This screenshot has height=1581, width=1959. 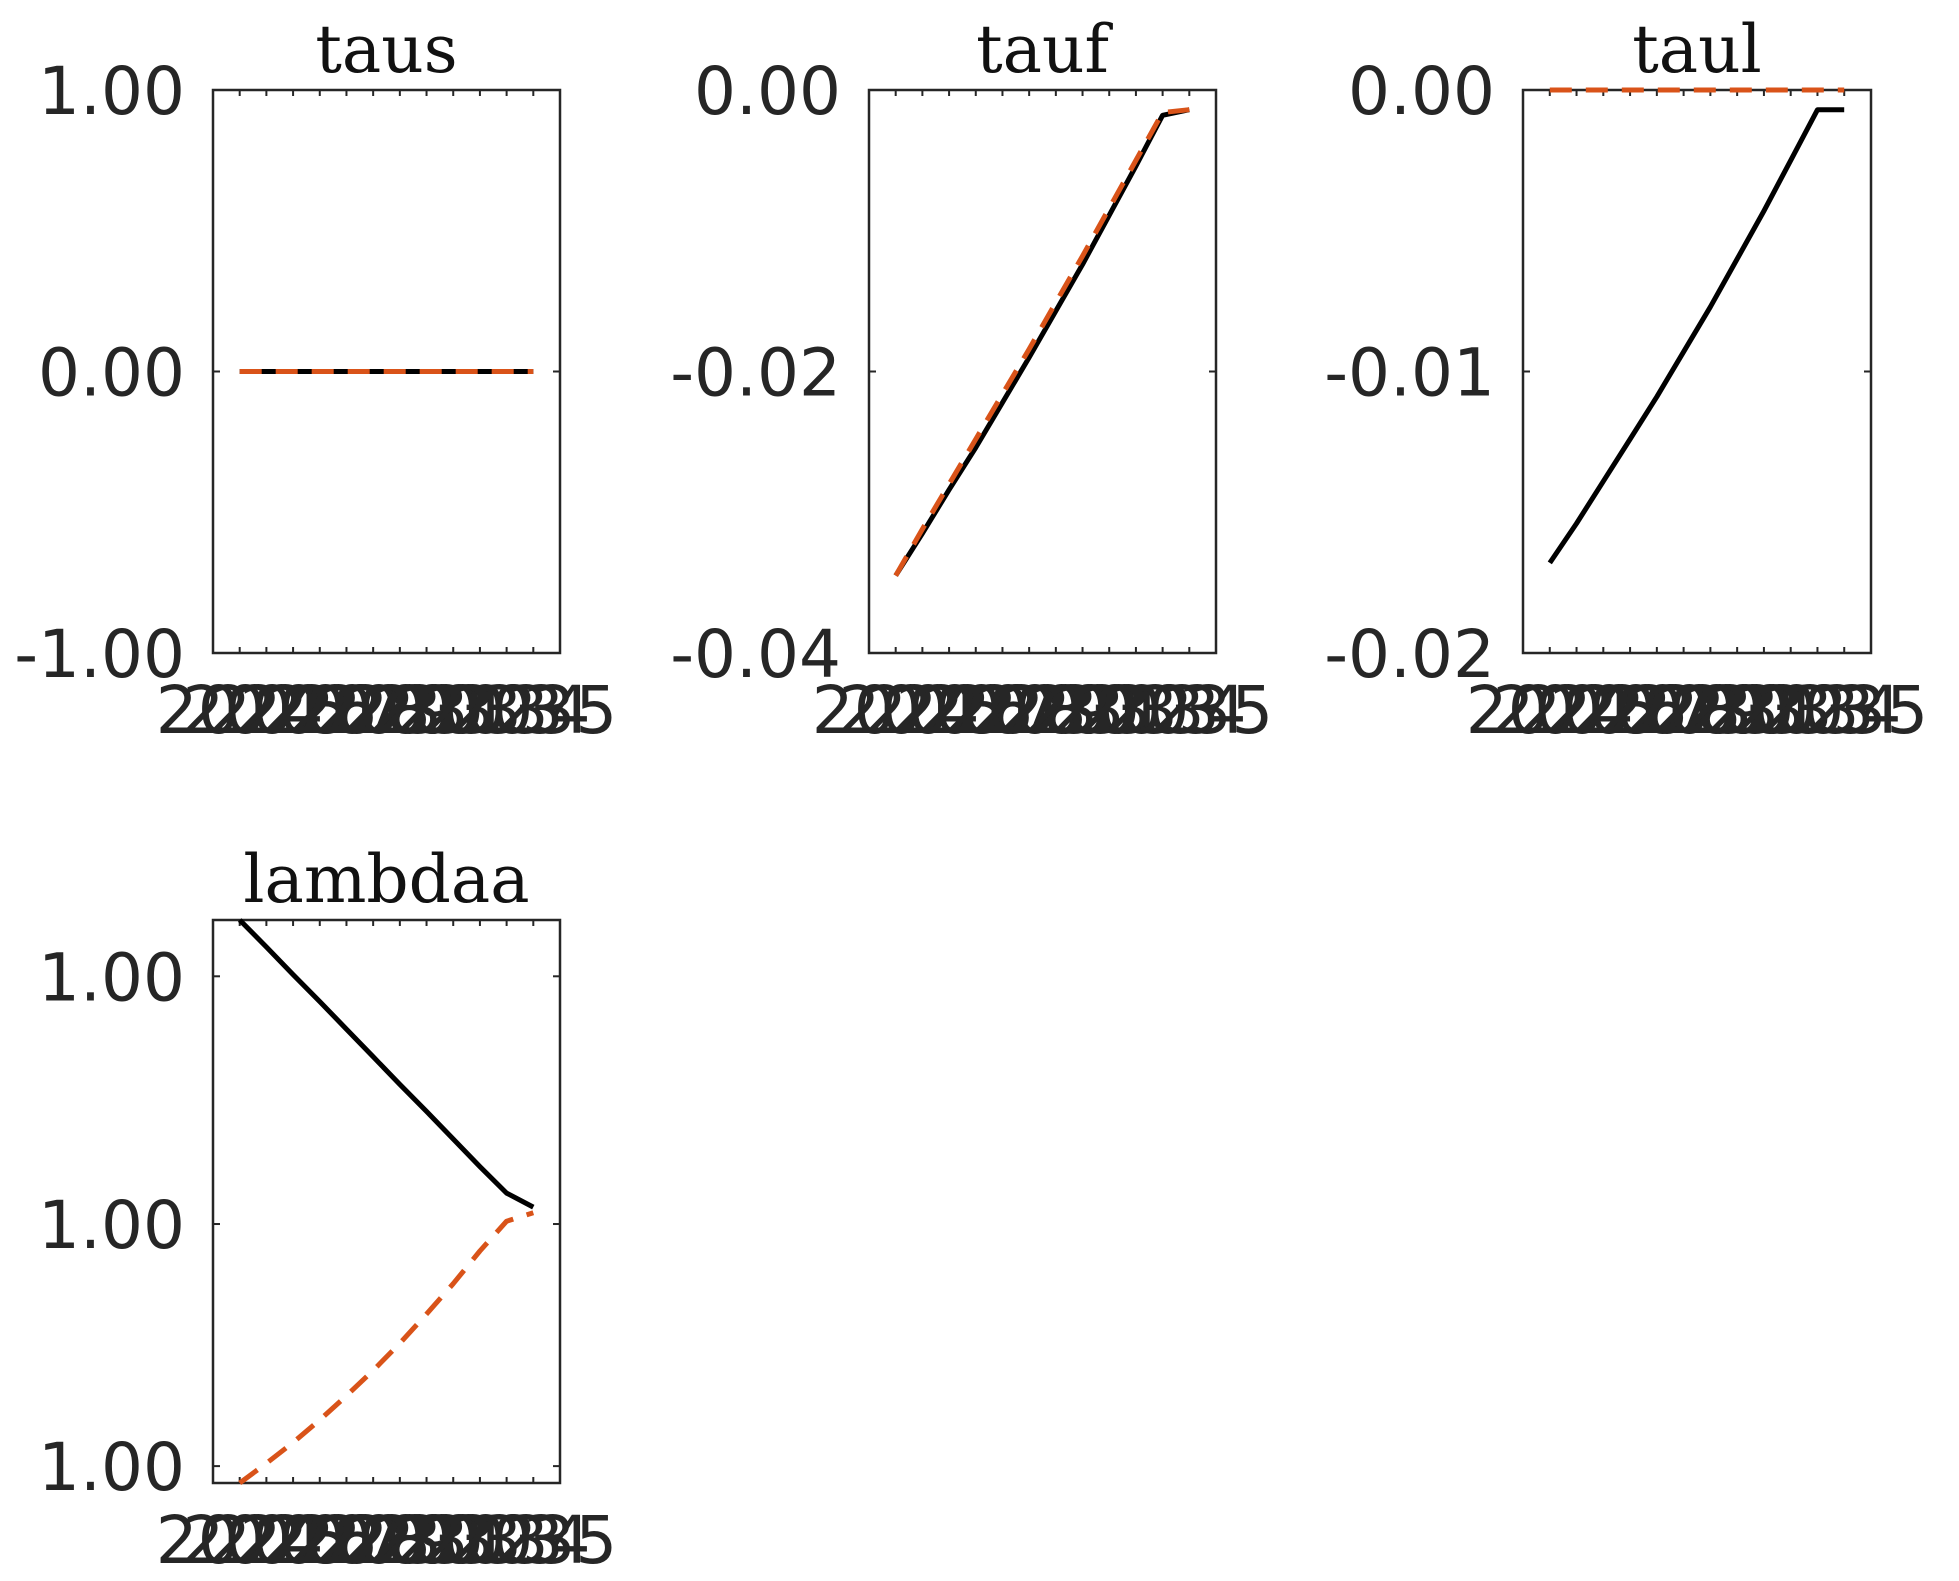 What do you see at coordinates (1697, 49) in the screenshot?
I see `subplot-title: taul` at bounding box center [1697, 49].